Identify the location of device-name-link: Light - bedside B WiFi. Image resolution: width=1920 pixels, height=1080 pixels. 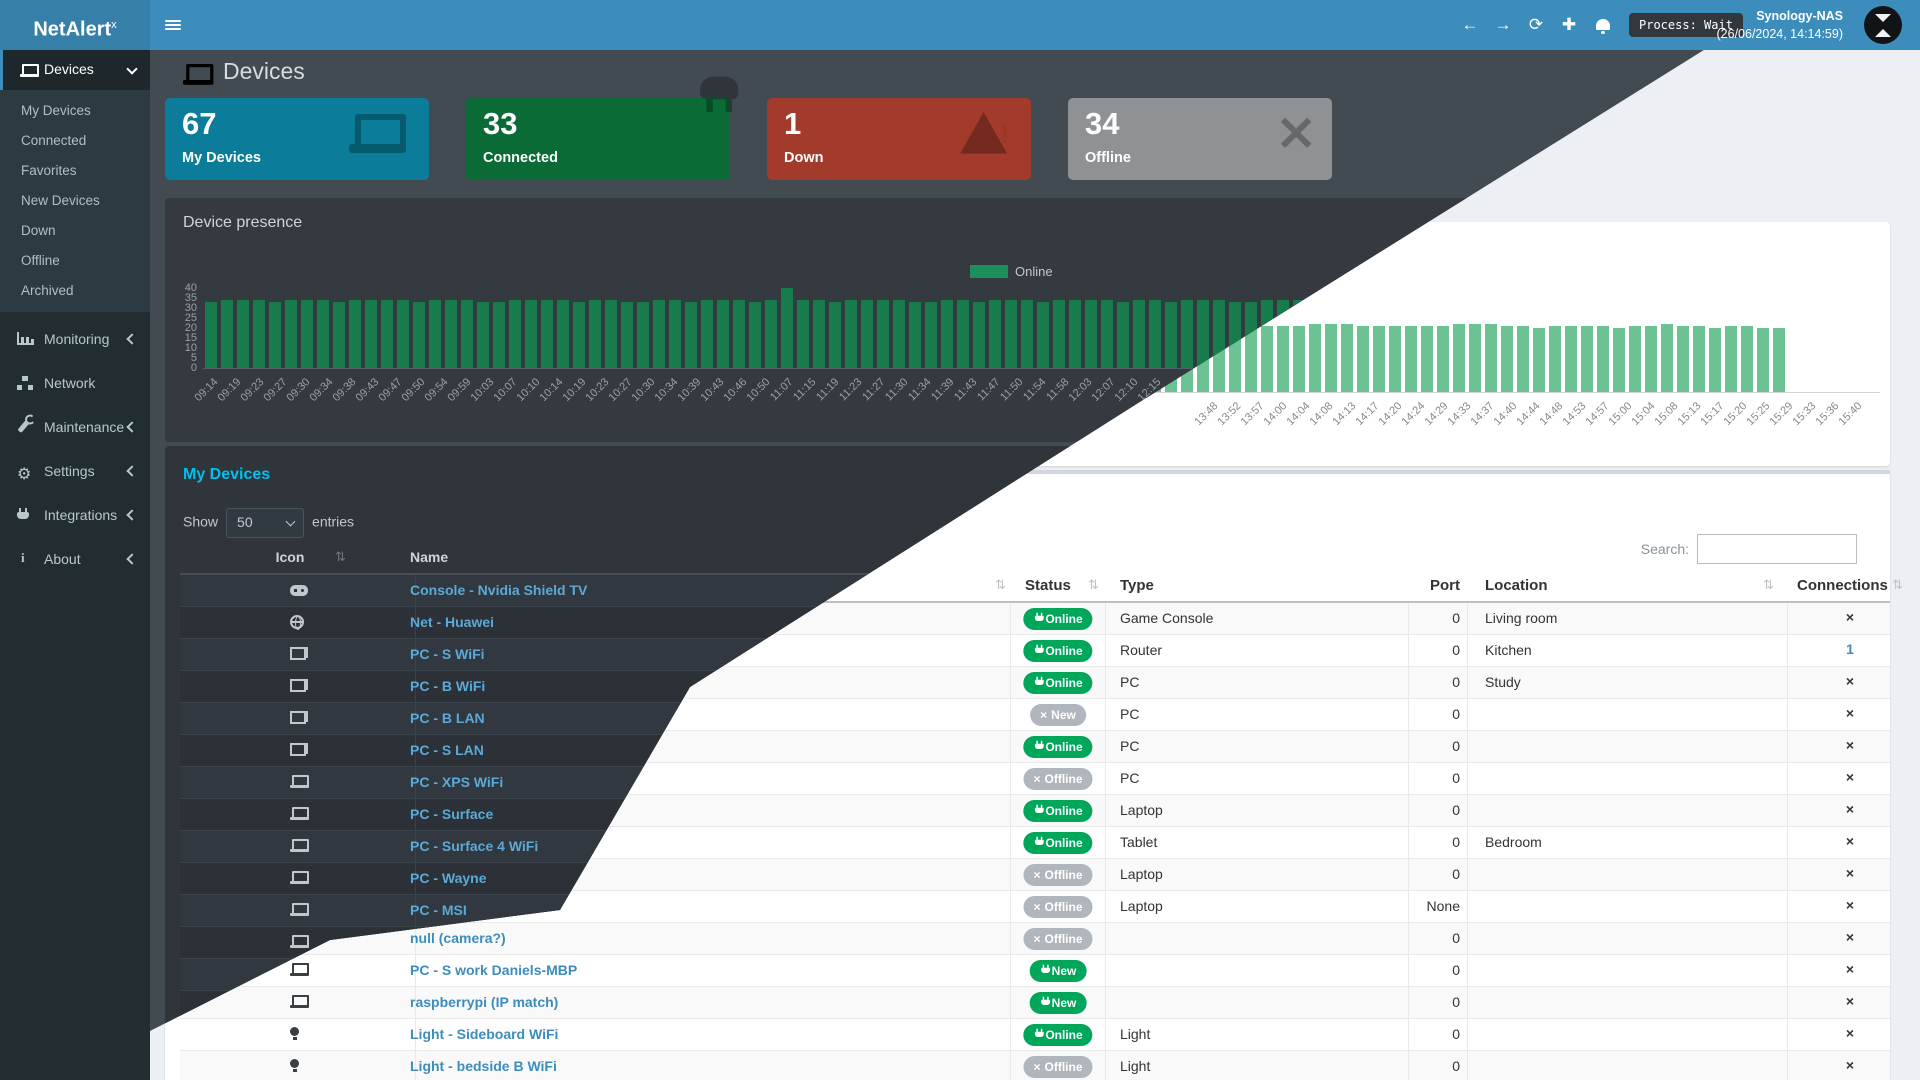
(483, 1066).